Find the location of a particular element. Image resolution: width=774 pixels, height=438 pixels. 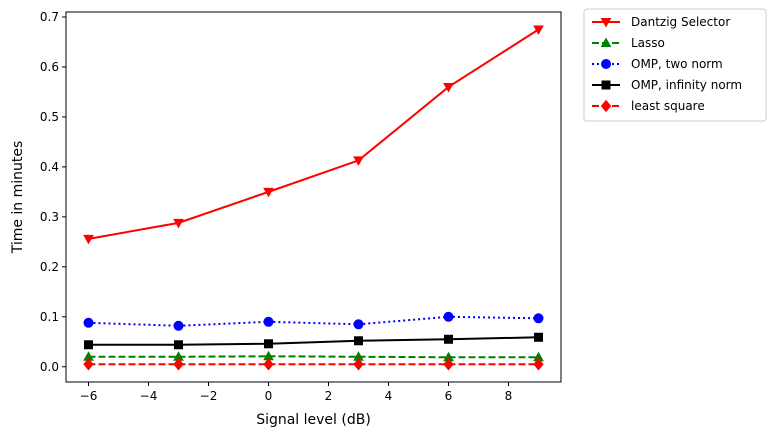

x-tick-label: 2 is located at coordinates (329, 396).